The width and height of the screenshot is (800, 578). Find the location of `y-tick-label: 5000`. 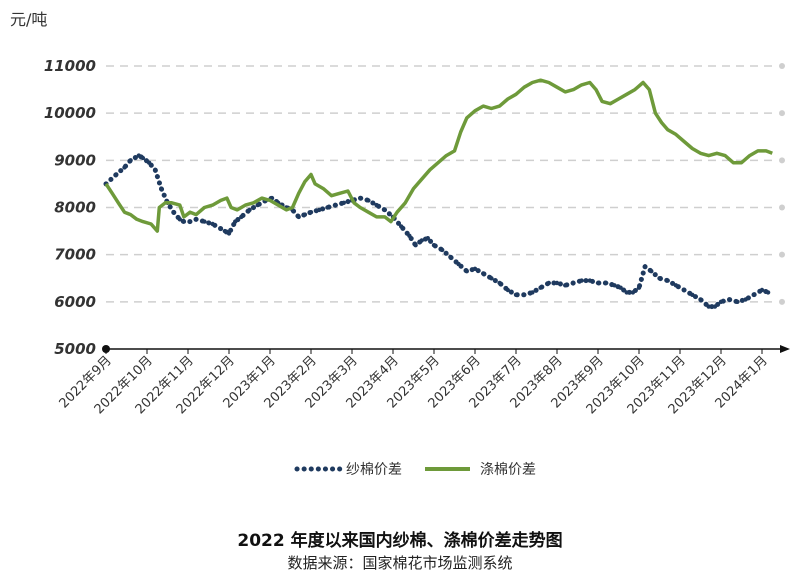

y-tick-label: 5000 is located at coordinates (75, 349).